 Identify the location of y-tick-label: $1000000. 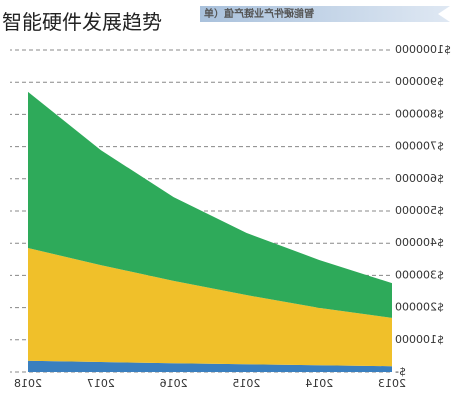
(423, 49).